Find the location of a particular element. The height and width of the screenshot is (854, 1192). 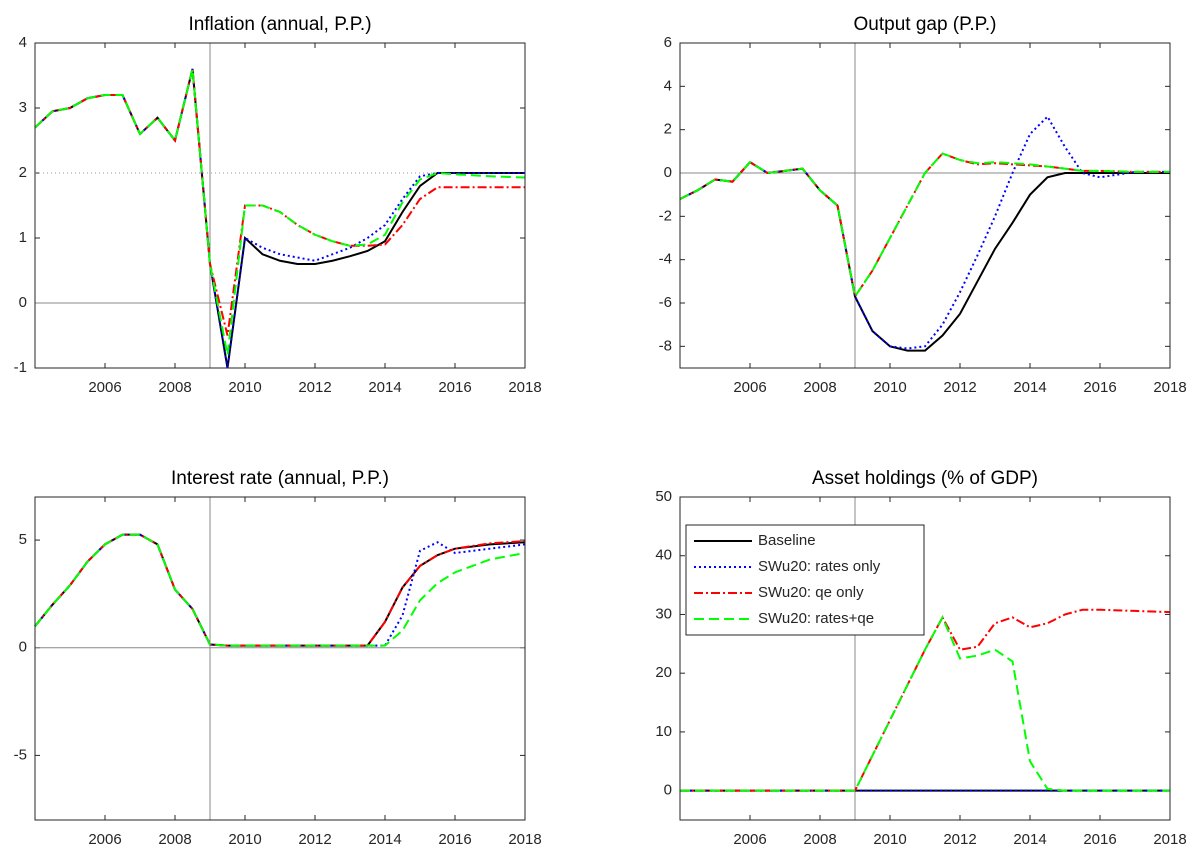

chart-title: Output gap (P.P.) is located at coordinates (925, 24).